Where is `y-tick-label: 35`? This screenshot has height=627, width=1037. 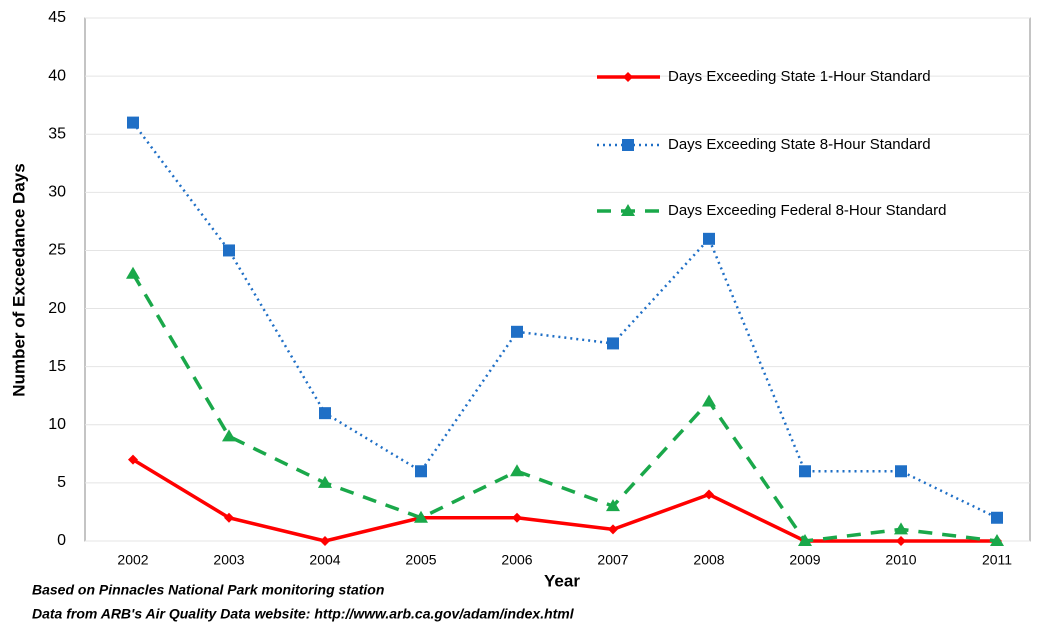 y-tick-label: 35 is located at coordinates (57, 133).